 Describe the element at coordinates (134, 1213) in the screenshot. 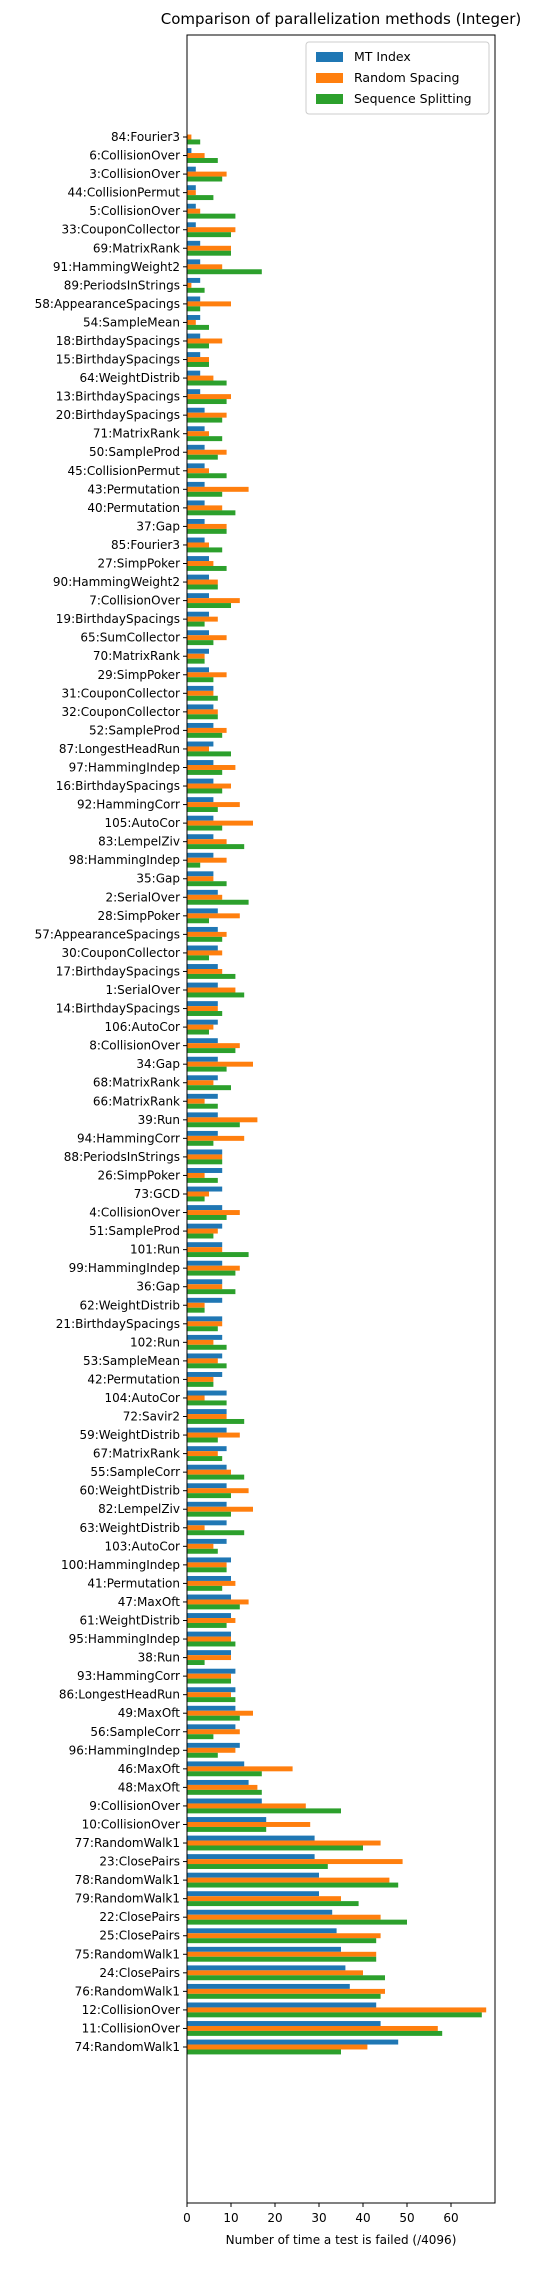

I see `y-tick-label: 4:CollisionOver` at that location.